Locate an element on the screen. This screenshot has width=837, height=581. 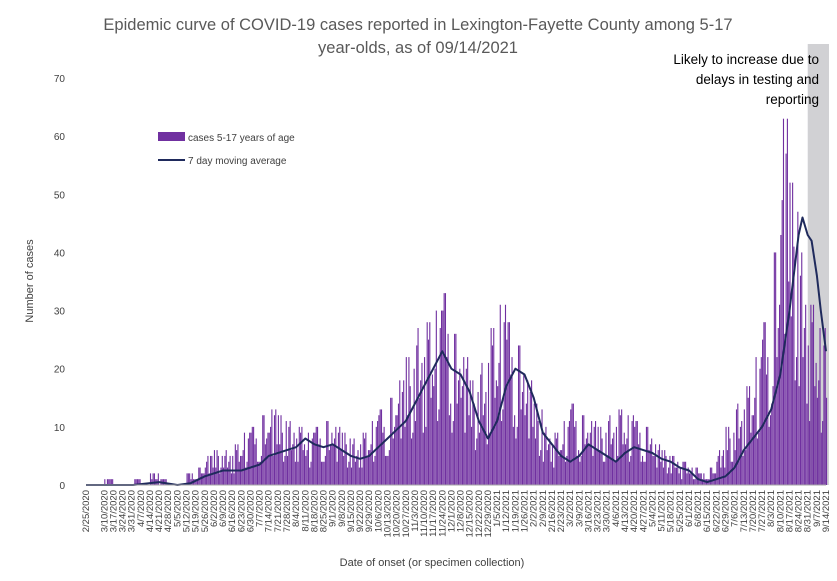
x-tick-label: 6/16/2020 is located at coordinates (232, 511).